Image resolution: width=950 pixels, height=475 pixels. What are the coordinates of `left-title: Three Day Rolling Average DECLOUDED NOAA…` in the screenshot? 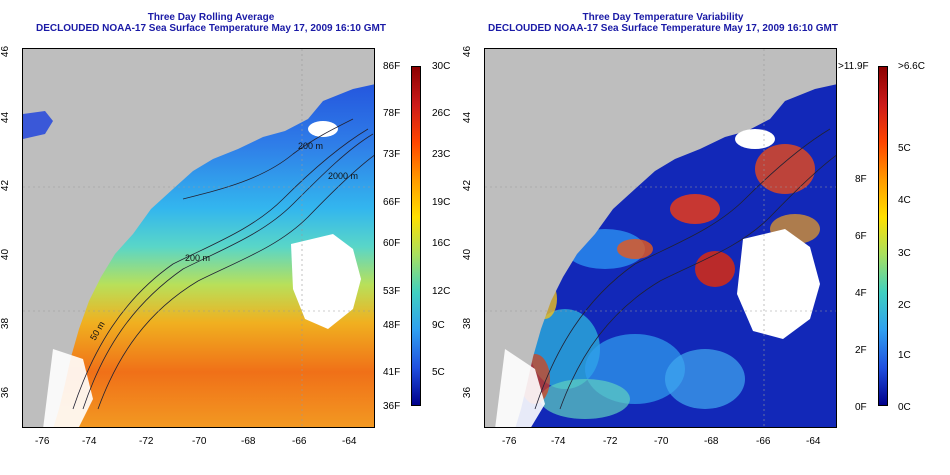 It's located at (211, 23).